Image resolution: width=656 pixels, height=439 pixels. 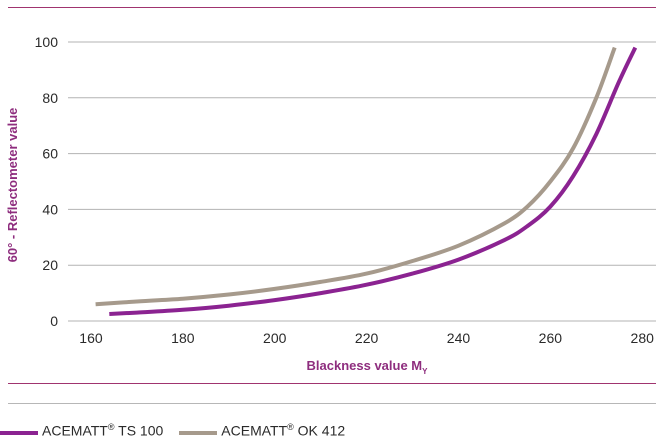 I want to click on top-accent-rule, so click(x=332, y=7).